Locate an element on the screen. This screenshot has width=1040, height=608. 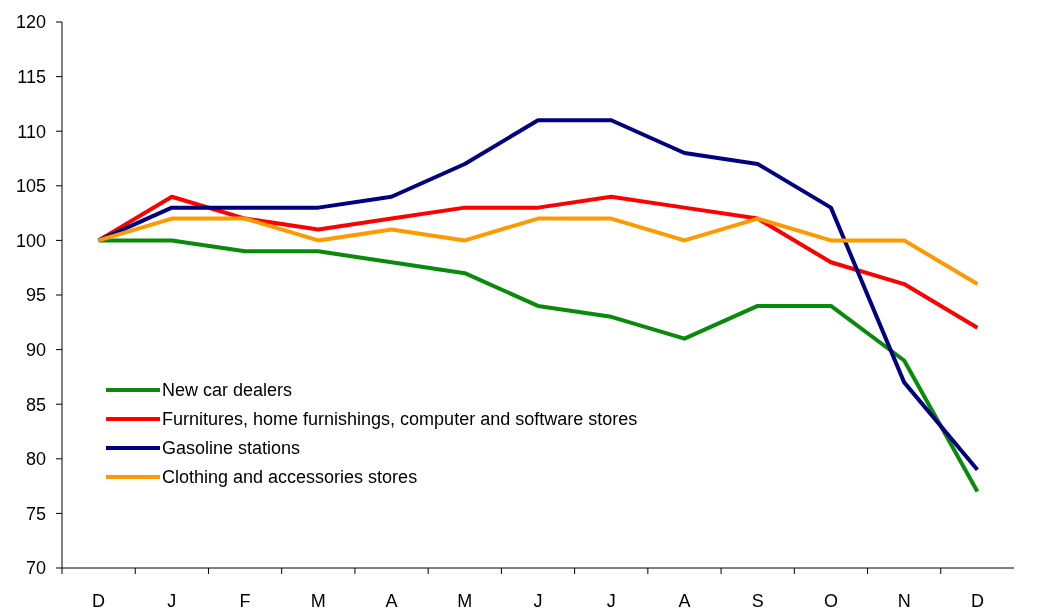
legend-label: Clothing and accessories stores is located at coordinates (290, 477).